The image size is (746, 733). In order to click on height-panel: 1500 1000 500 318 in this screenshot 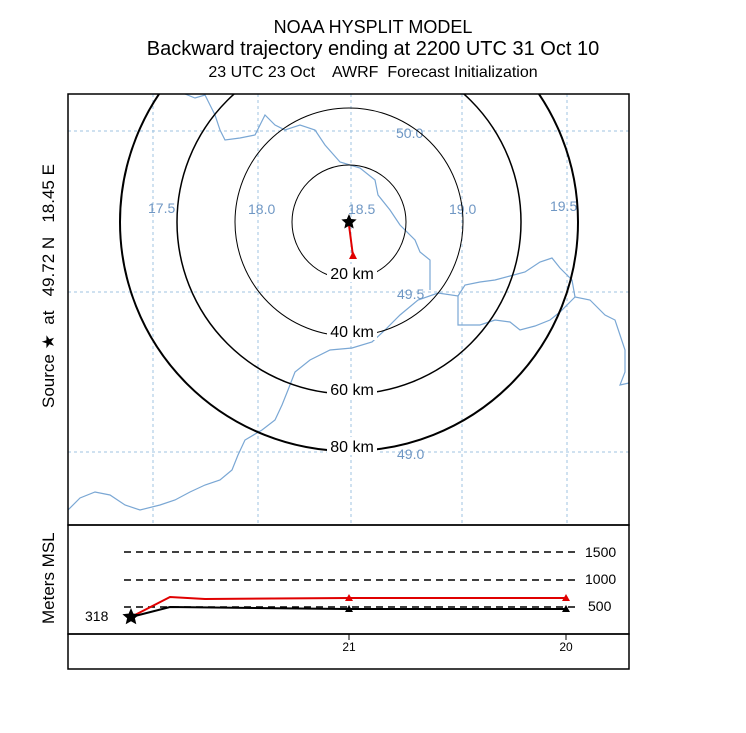, I will do `click(348, 579)`.